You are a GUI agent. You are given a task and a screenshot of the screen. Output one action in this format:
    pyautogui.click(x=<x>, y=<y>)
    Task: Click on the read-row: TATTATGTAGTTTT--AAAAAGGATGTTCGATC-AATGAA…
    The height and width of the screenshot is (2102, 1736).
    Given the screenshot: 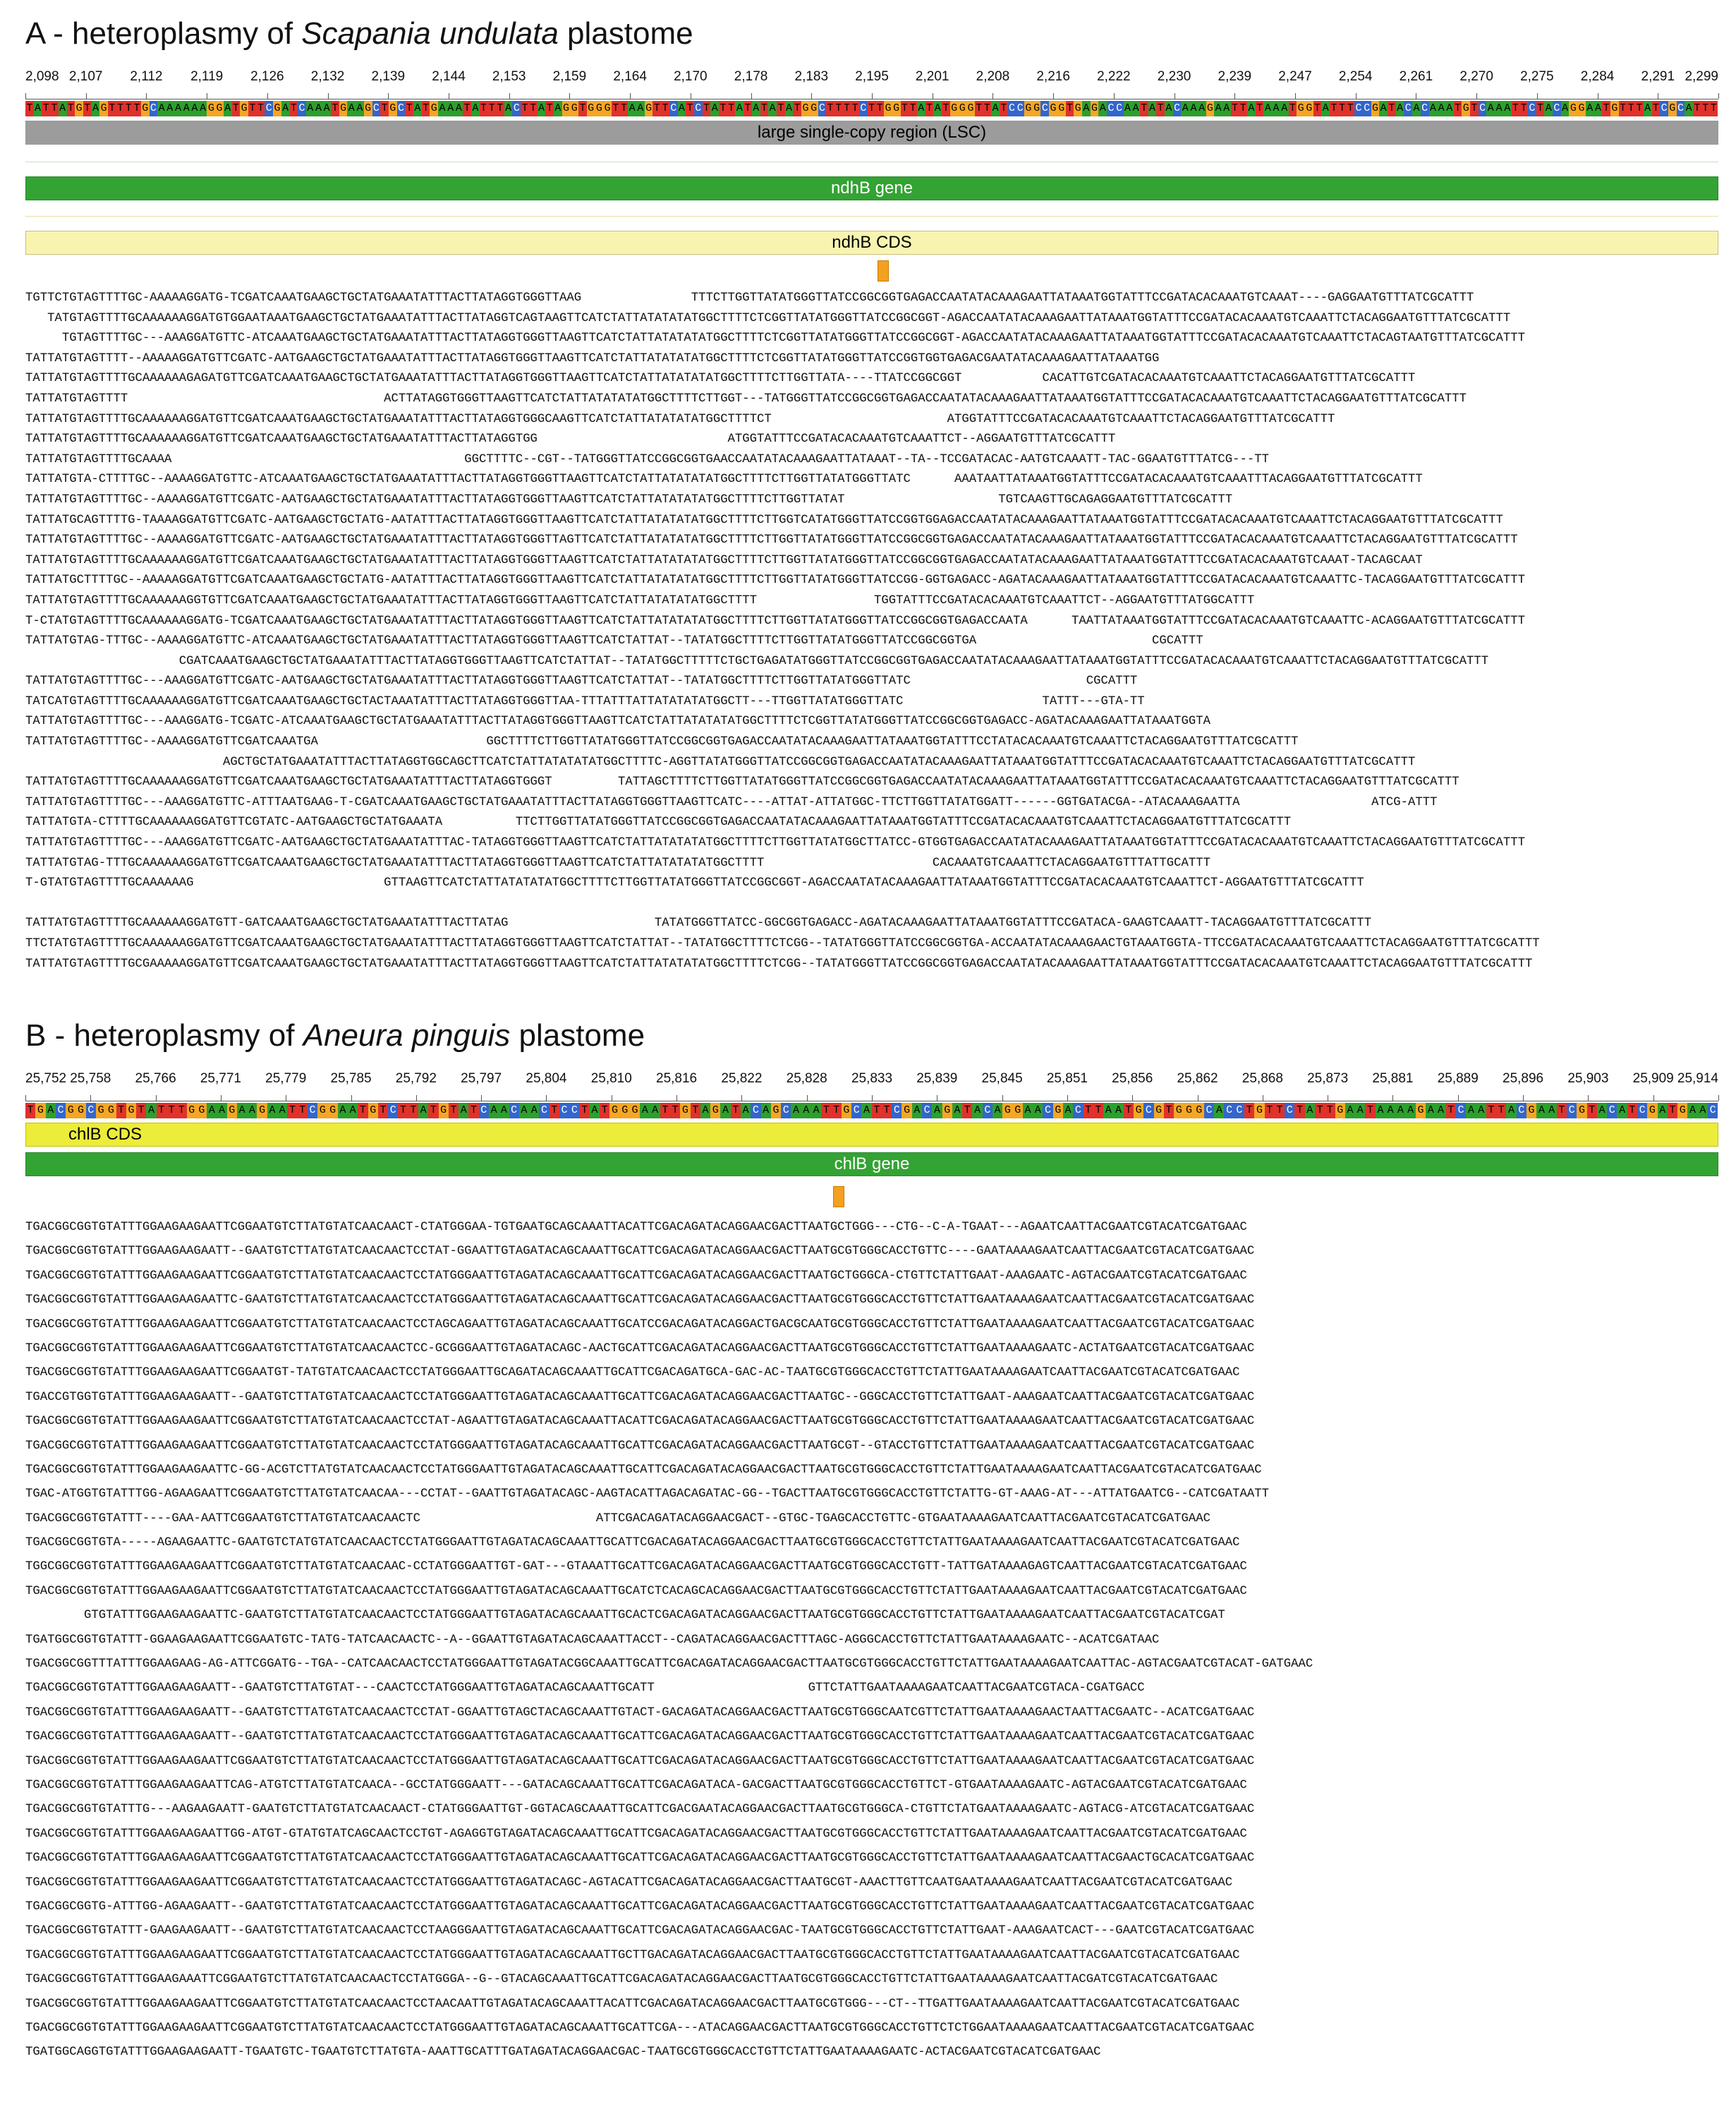 What is the action you would take?
    pyautogui.click(x=709, y=358)
    